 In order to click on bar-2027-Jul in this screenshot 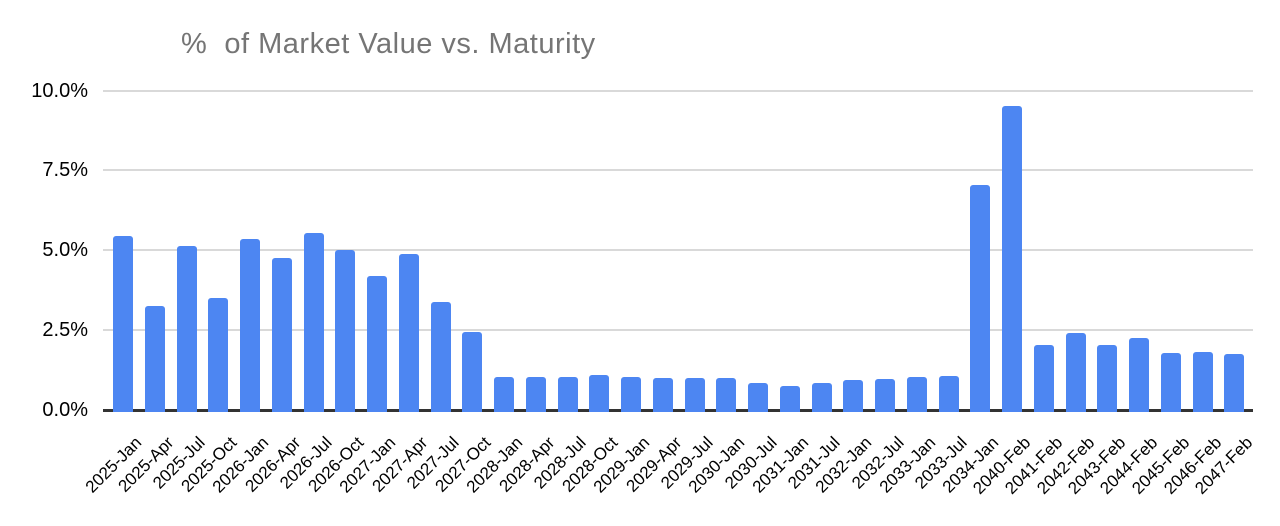, I will do `click(440, 357)`.